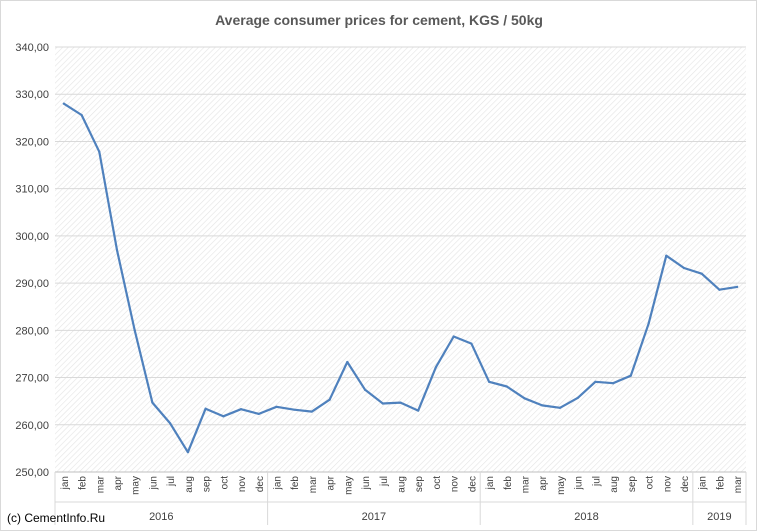  I want to click on y-tick-label: 260,00, so click(32, 426).